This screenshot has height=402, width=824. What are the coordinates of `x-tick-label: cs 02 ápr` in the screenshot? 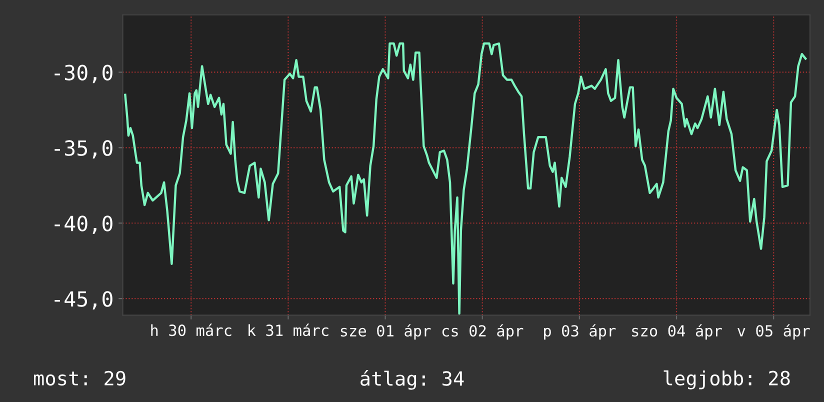 It's located at (483, 332).